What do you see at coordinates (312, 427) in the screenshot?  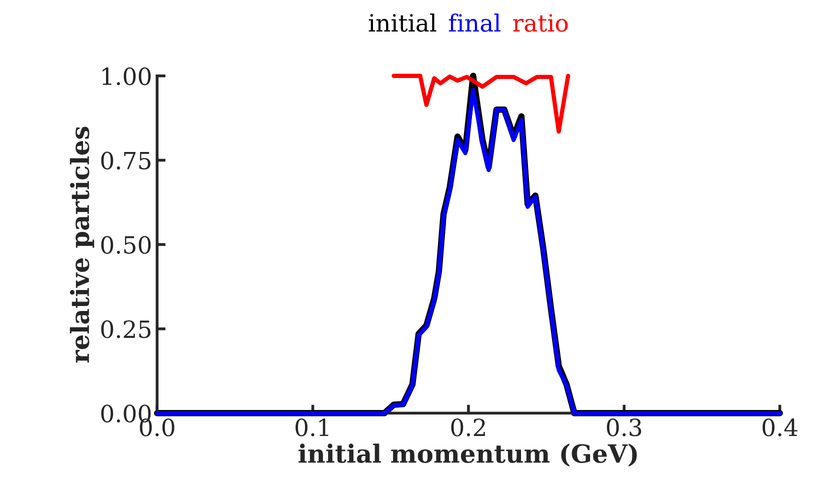 I see `x-tick-label: 0.1` at bounding box center [312, 427].